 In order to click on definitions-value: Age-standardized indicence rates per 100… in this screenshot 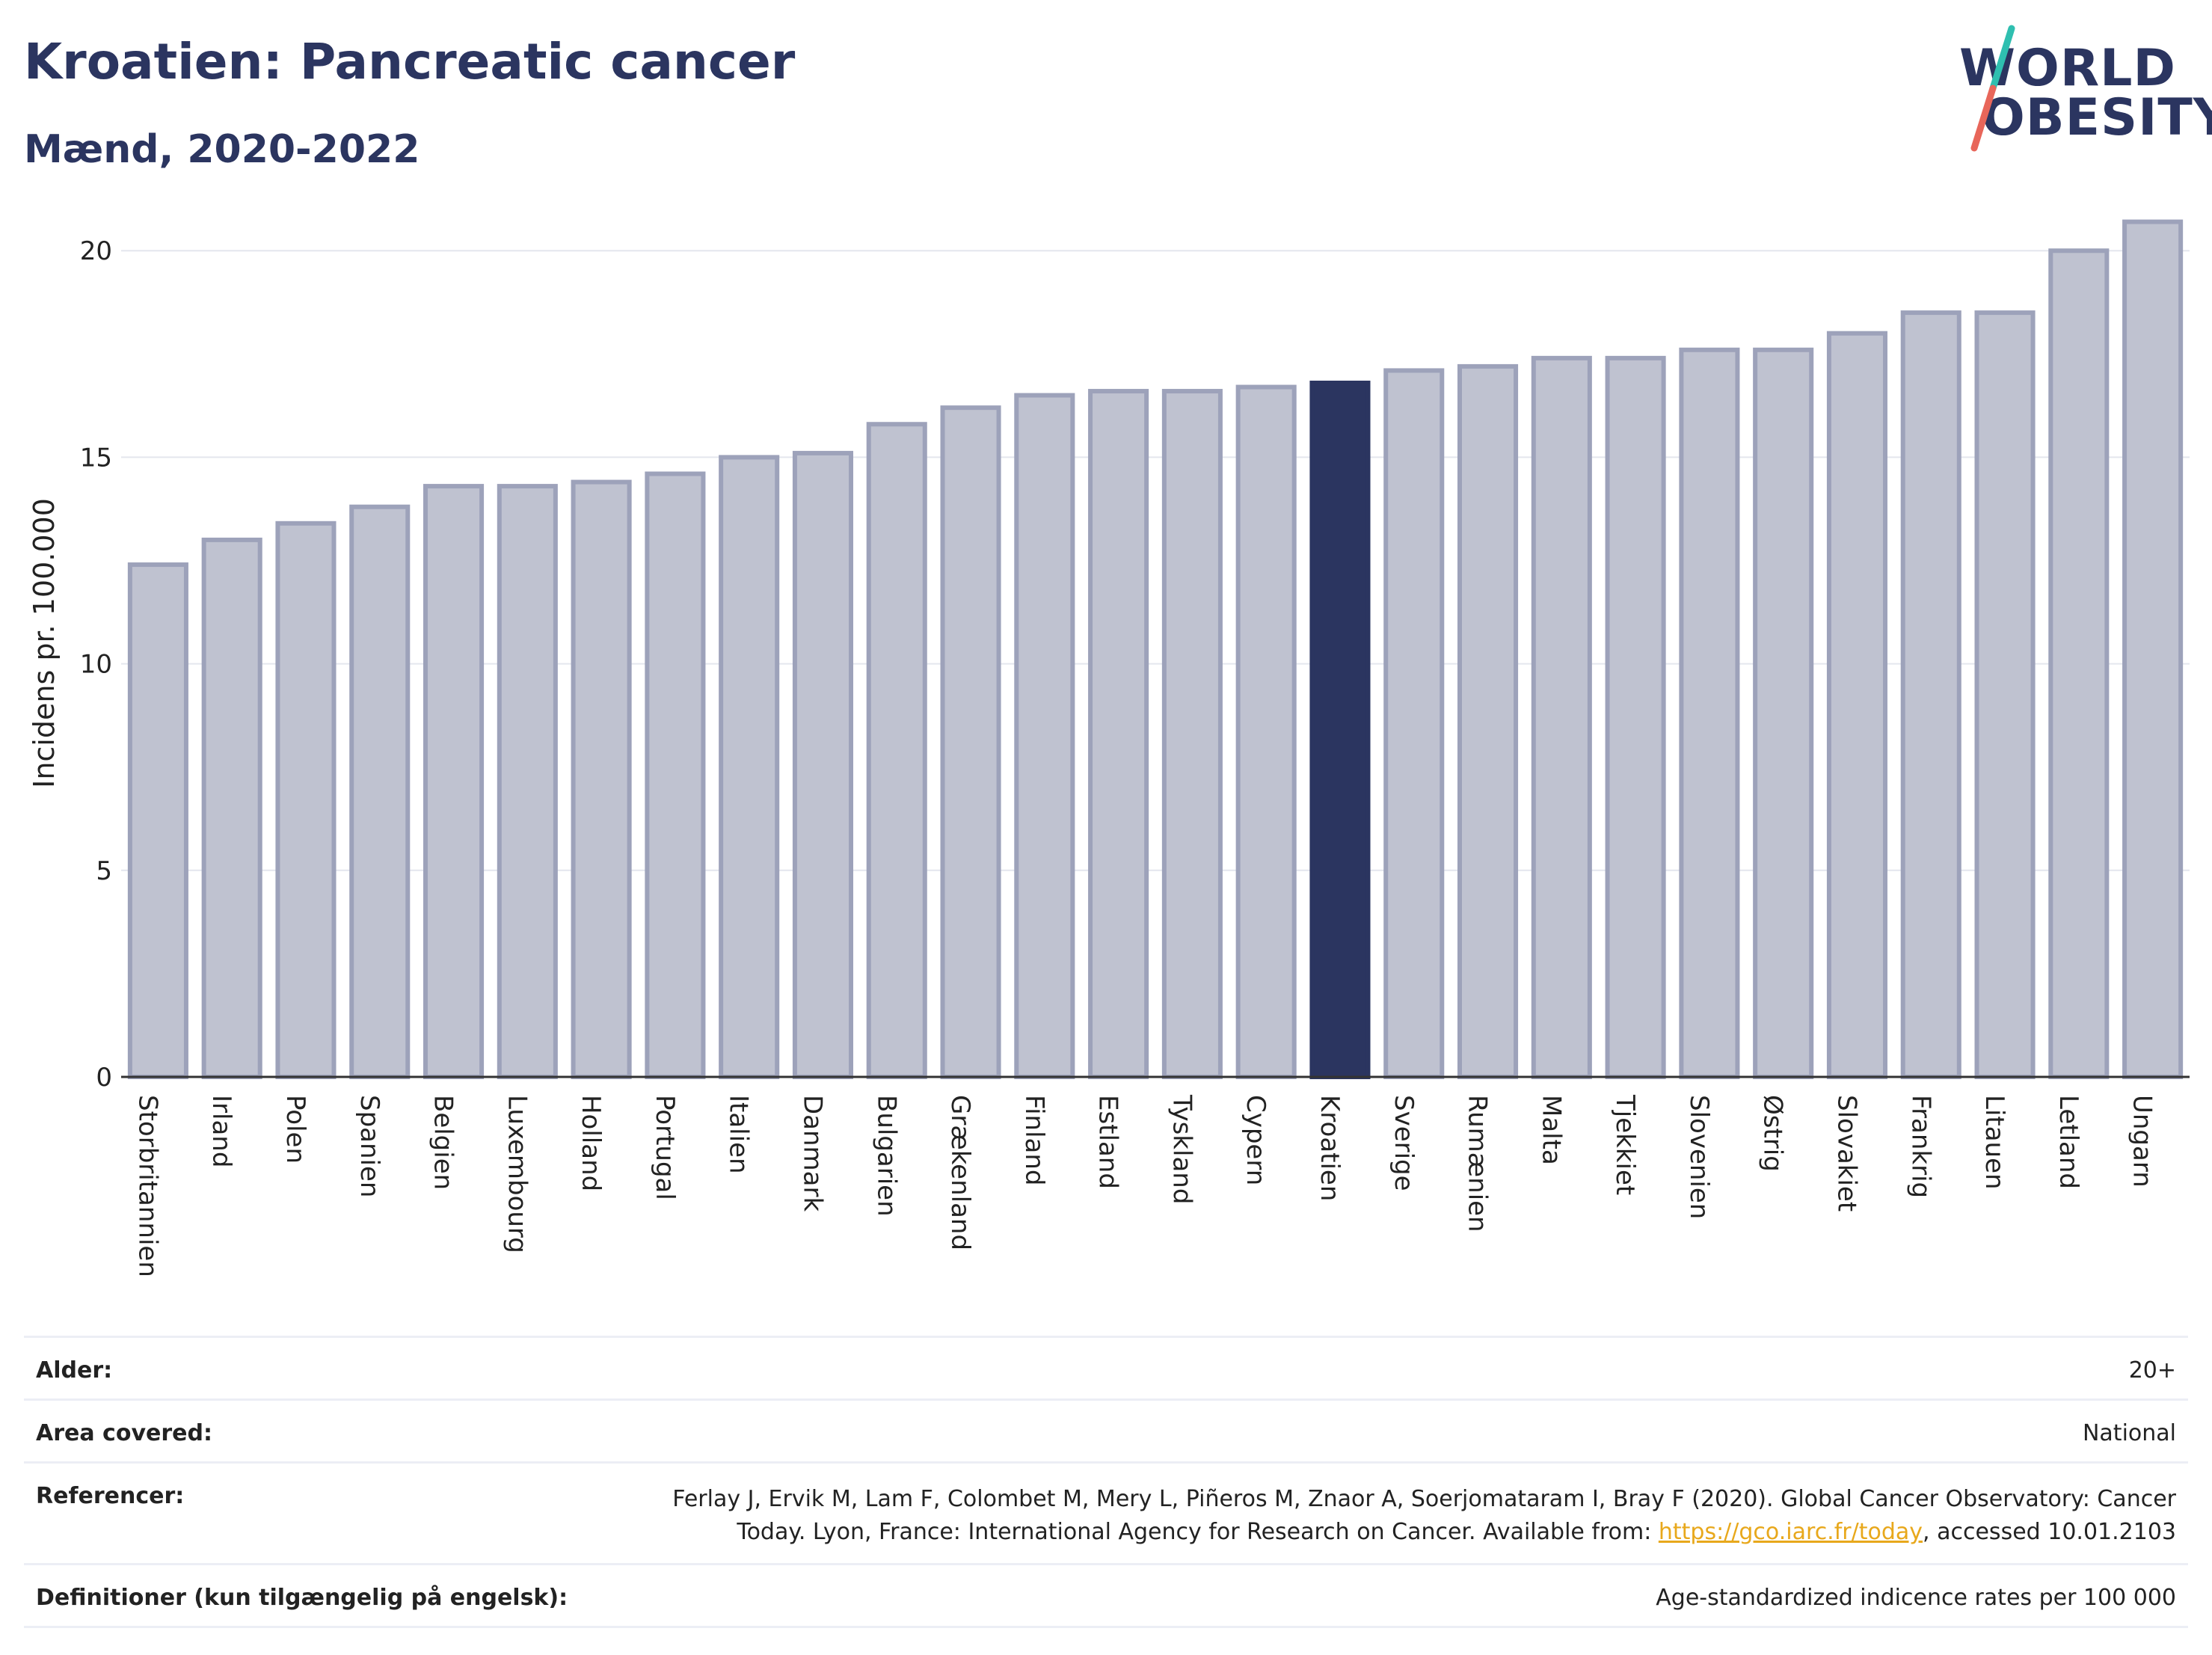, I will do `click(1916, 1598)`.